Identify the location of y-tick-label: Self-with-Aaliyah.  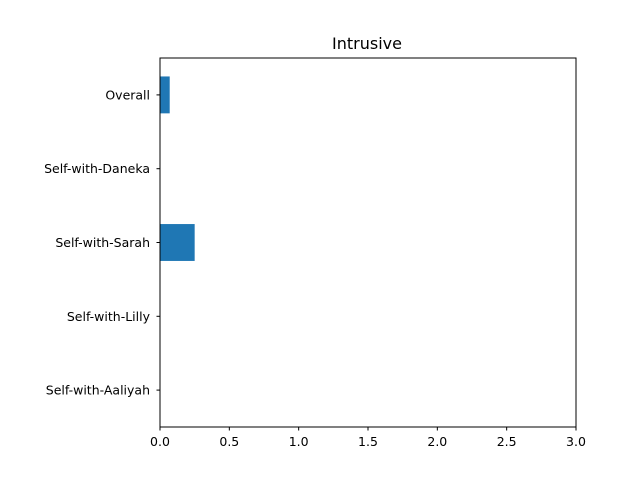
(98, 390).